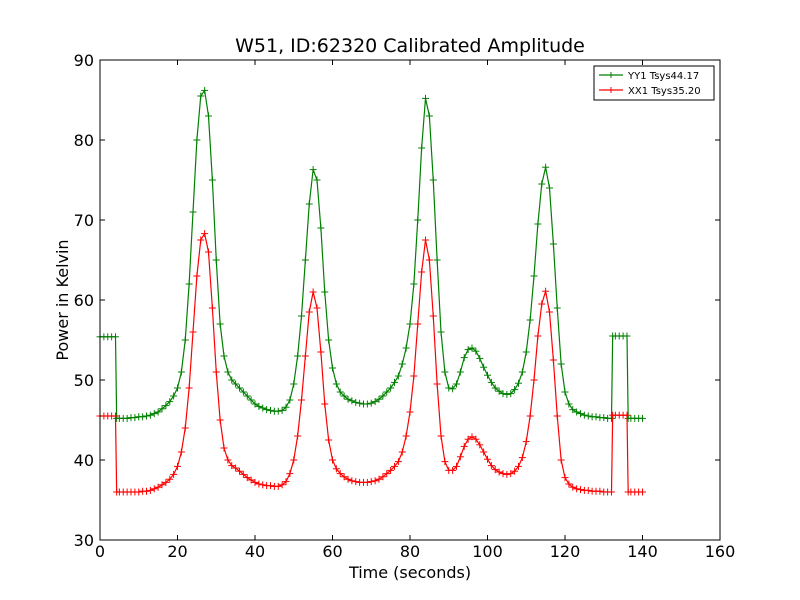  What do you see at coordinates (410, 551) in the screenshot?
I see `x-tick-label: 80` at bounding box center [410, 551].